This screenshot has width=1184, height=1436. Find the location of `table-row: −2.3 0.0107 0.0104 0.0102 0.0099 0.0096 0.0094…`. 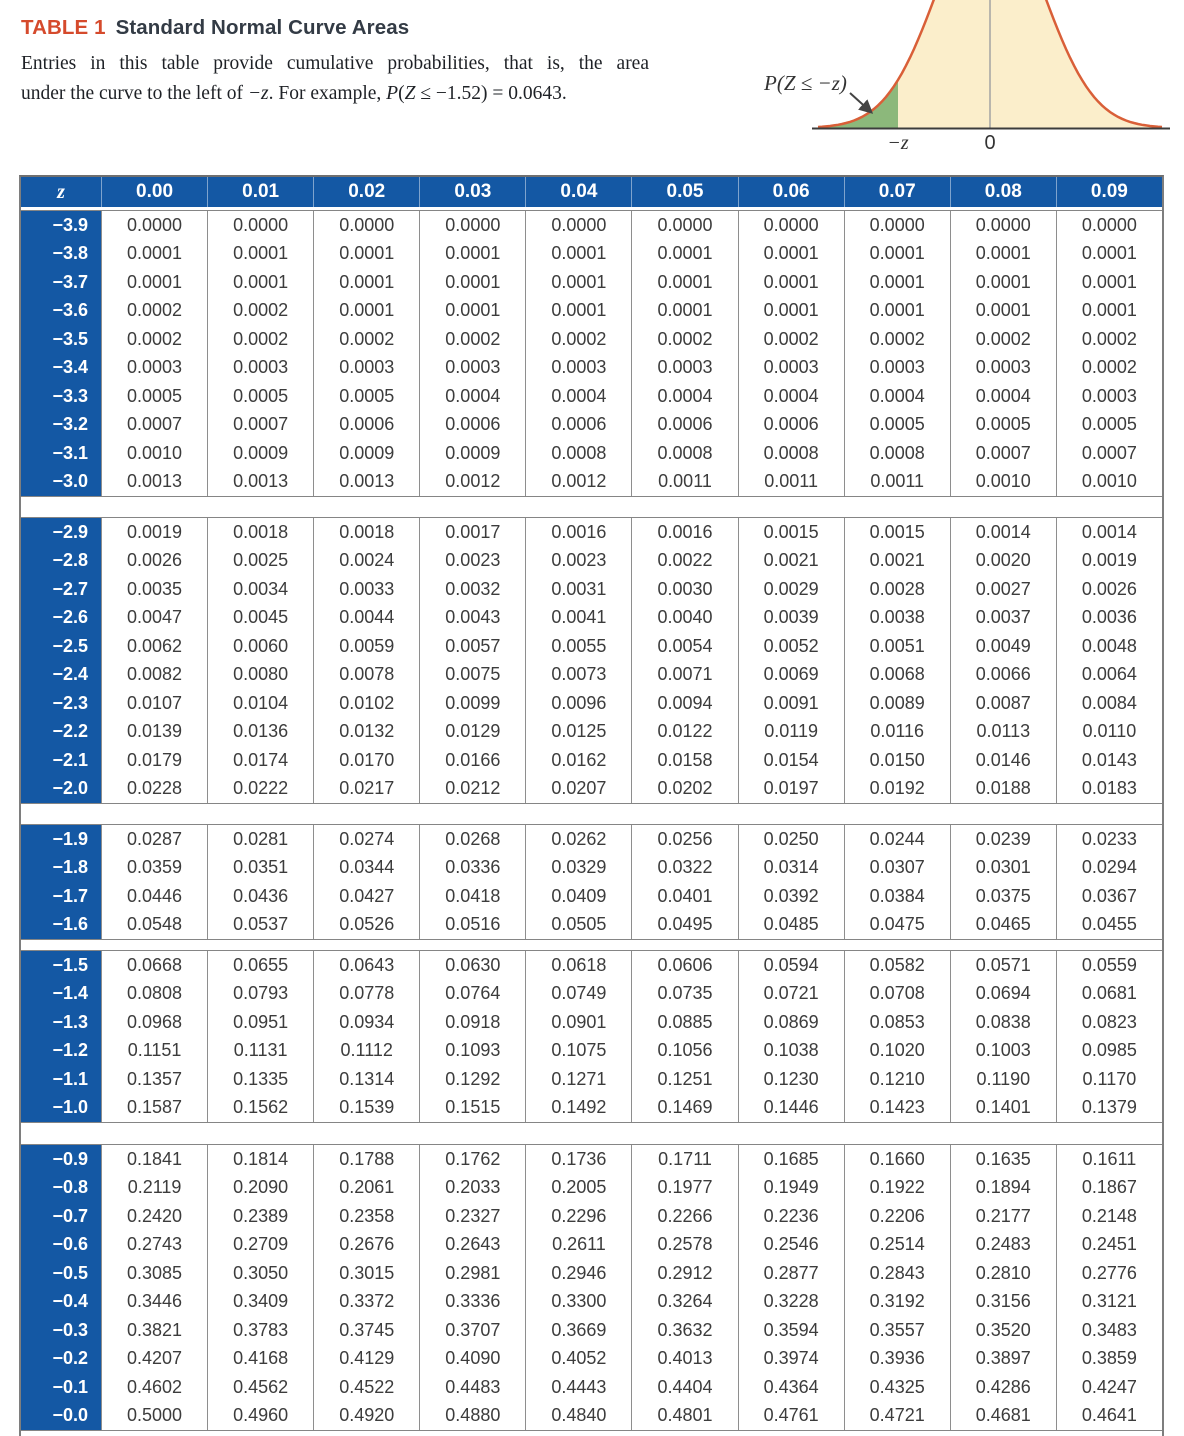

table-row: −2.3 0.0107 0.0104 0.0102 0.0099 0.0096 0.0094… is located at coordinates (591, 703).